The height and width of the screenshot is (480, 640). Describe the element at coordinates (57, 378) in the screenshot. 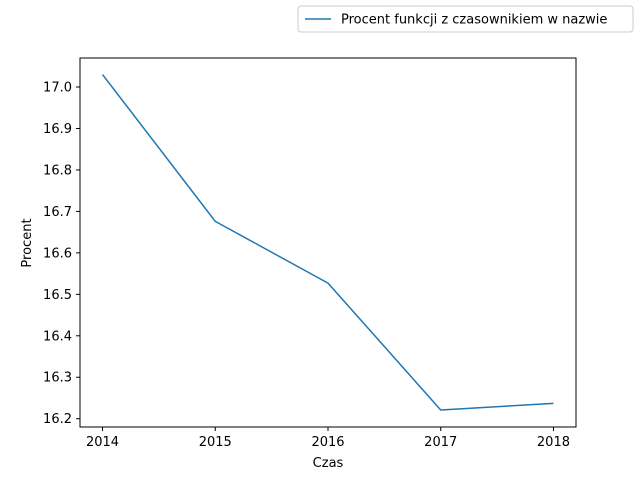

I see `y-tick-label: 16.3` at that location.